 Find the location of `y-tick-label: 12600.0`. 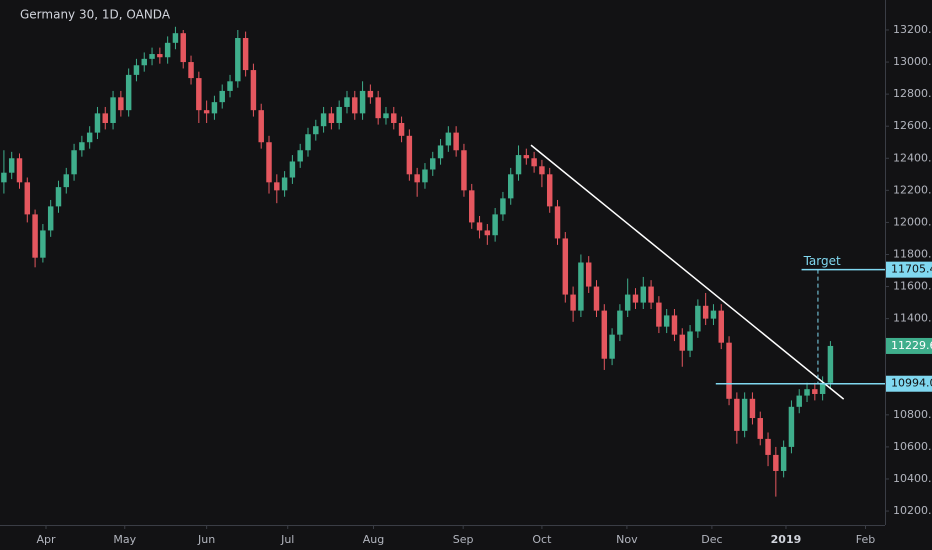

y-tick-label: 12600.0 is located at coordinates (912, 125).